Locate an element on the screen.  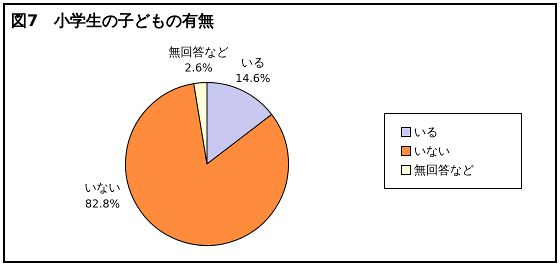
chart-title: 図7 小学生の子どもの有無 is located at coordinates (112, 21).